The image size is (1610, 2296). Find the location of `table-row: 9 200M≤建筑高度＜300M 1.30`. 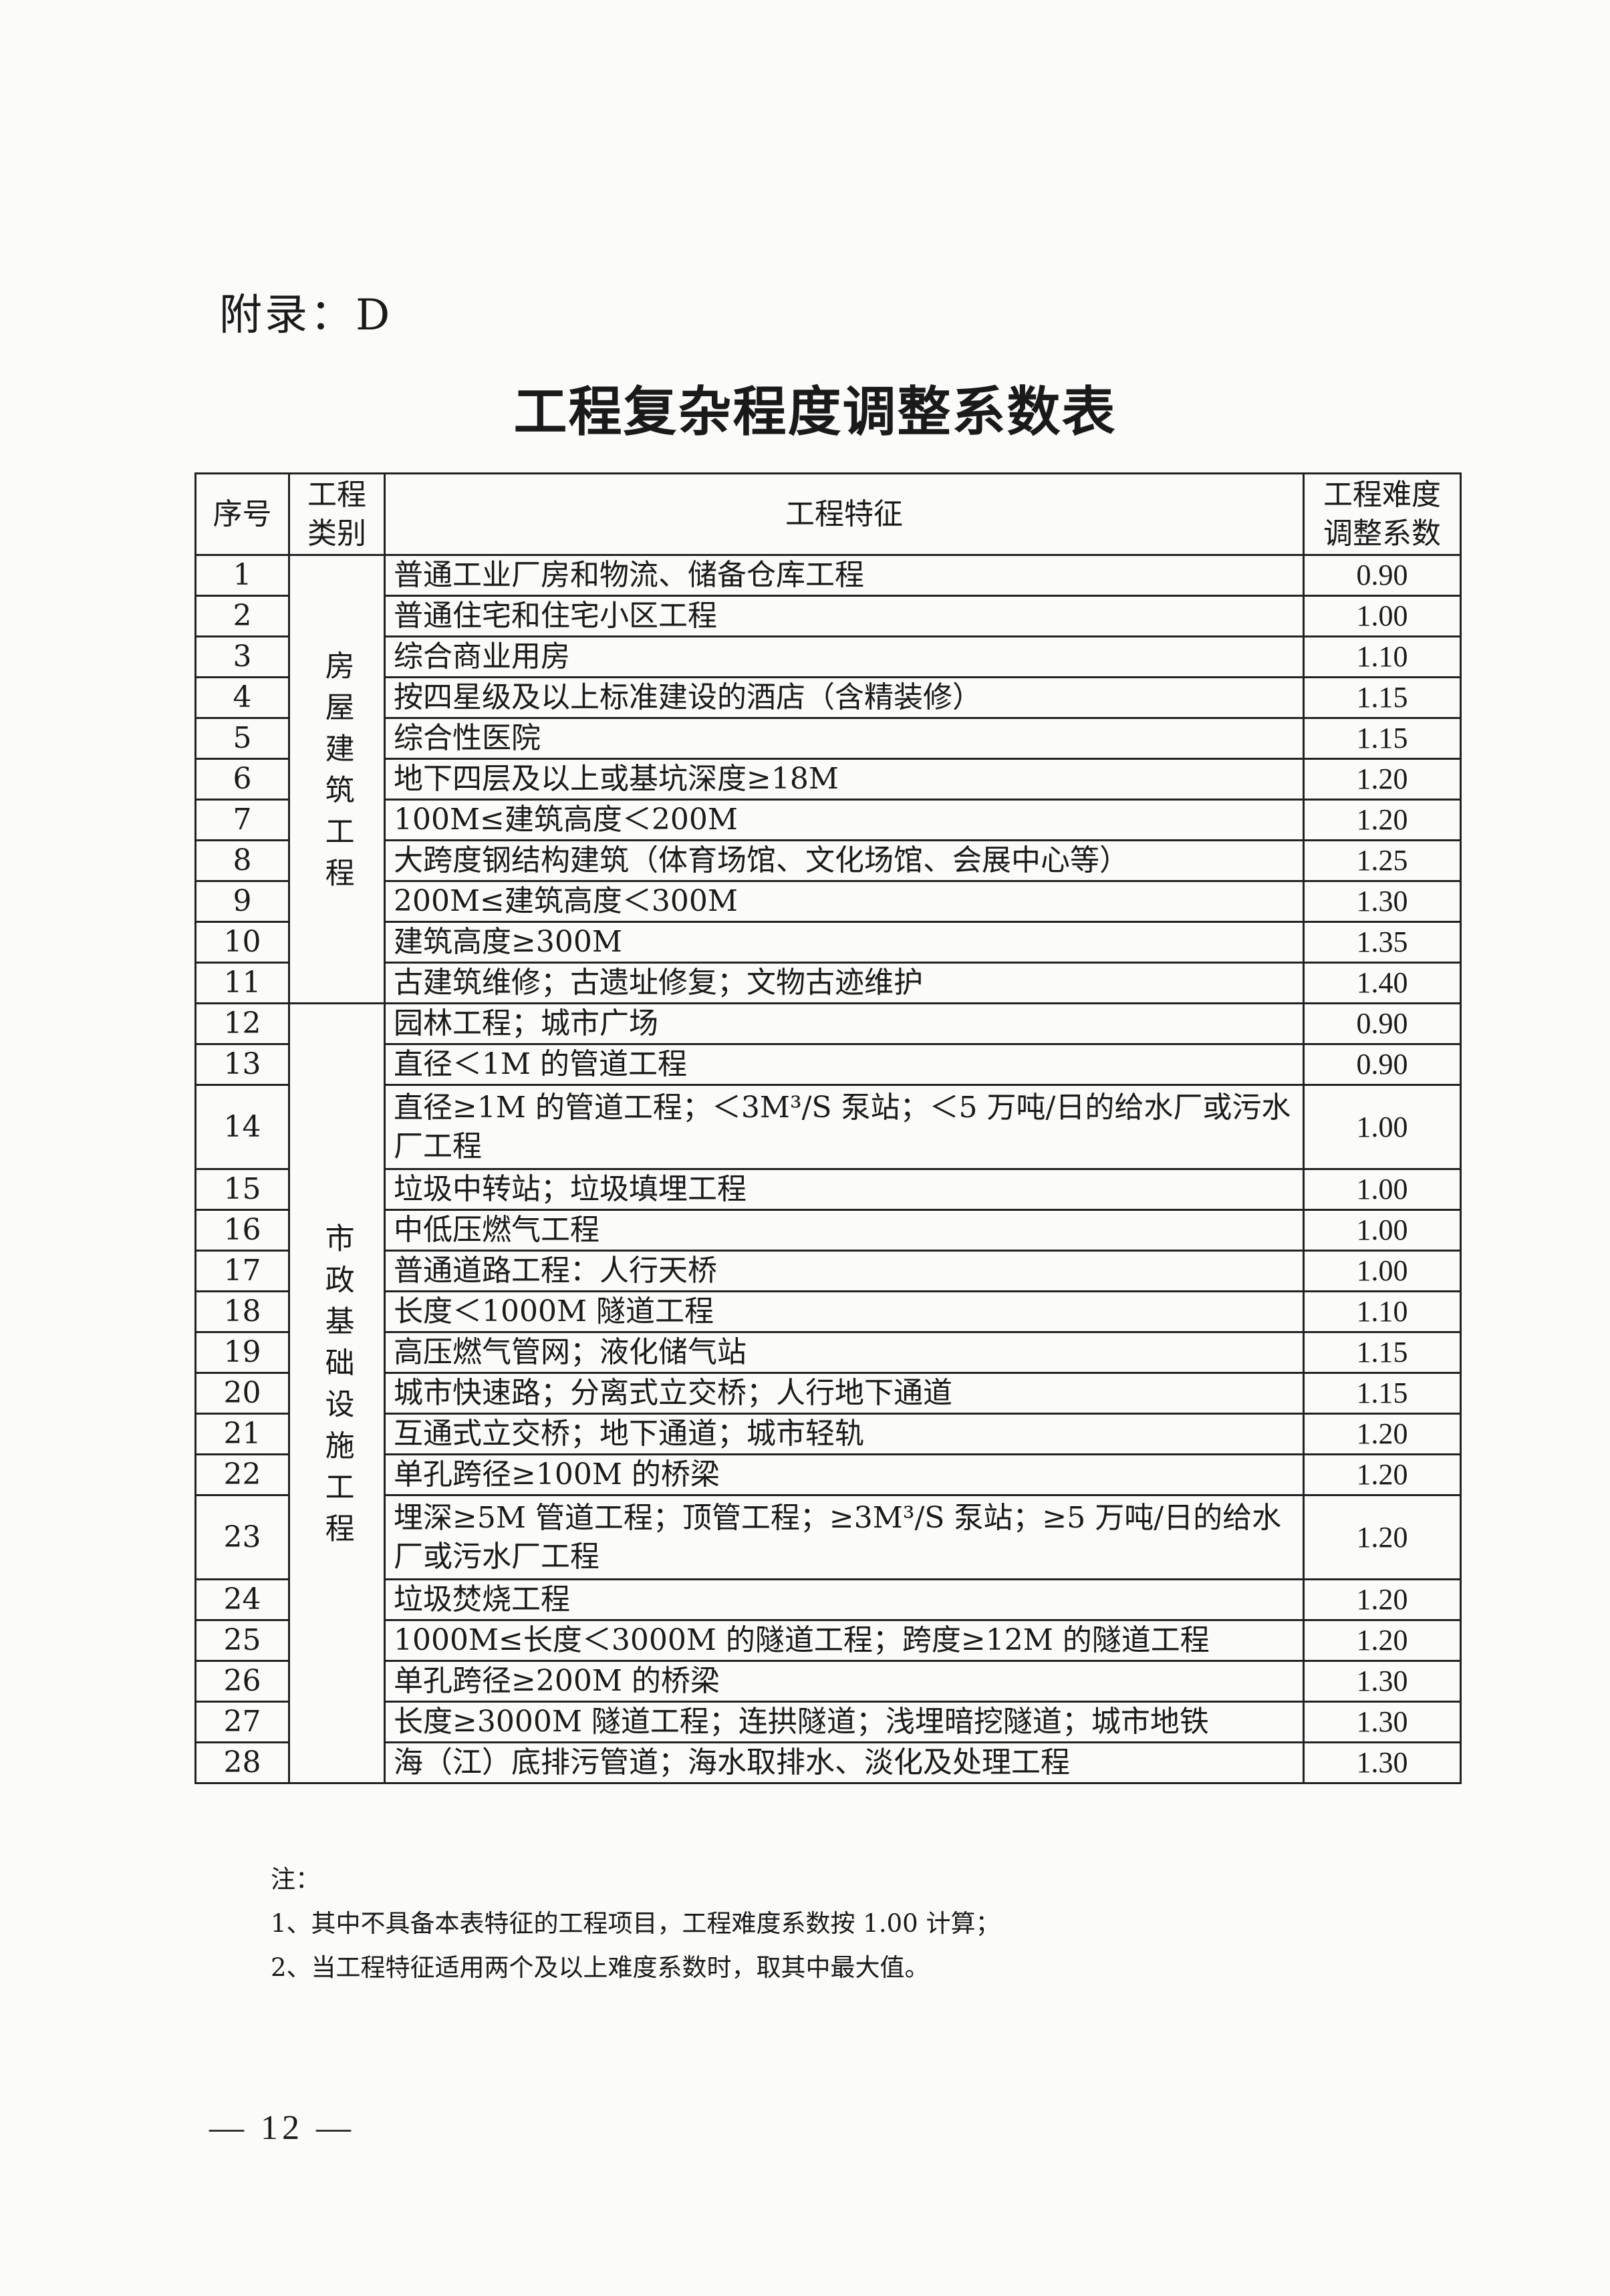

table-row: 9 200M≤建筑高度＜300M 1.30 is located at coordinates (828, 902).